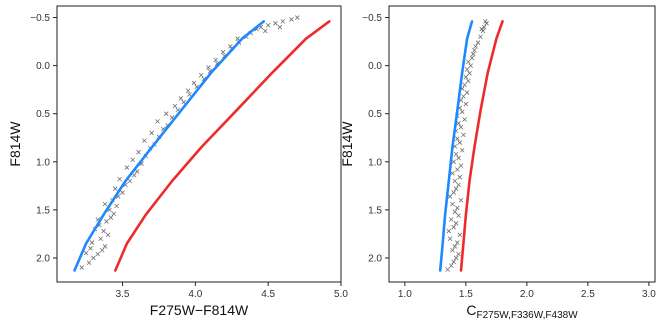 Image resolution: width=659 pixels, height=327 pixels. I want to click on y-axis-label-right: F814W, so click(347, 144).